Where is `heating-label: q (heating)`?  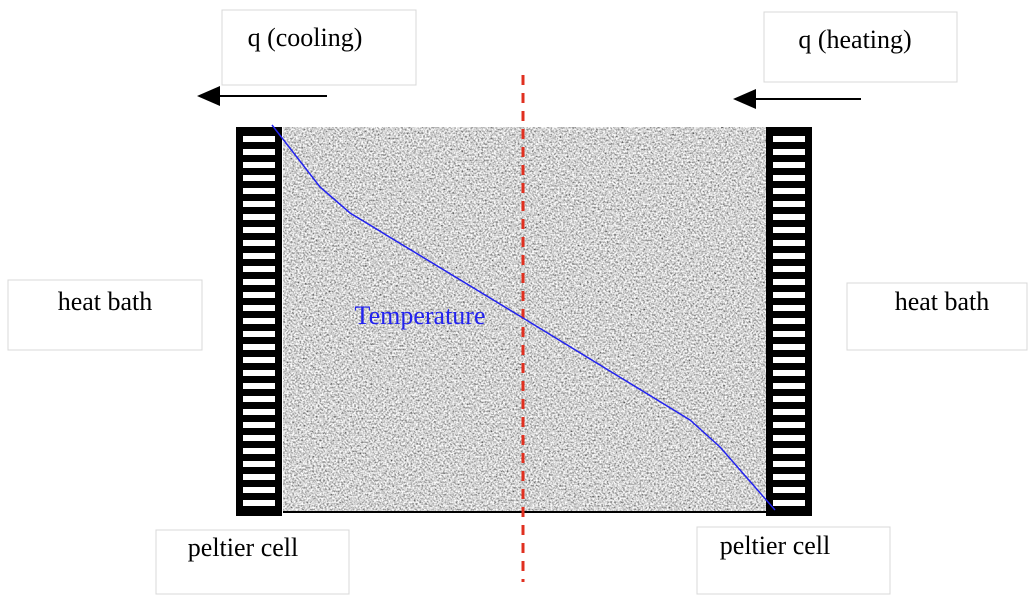
heating-label: q (heating) is located at coordinates (854, 39).